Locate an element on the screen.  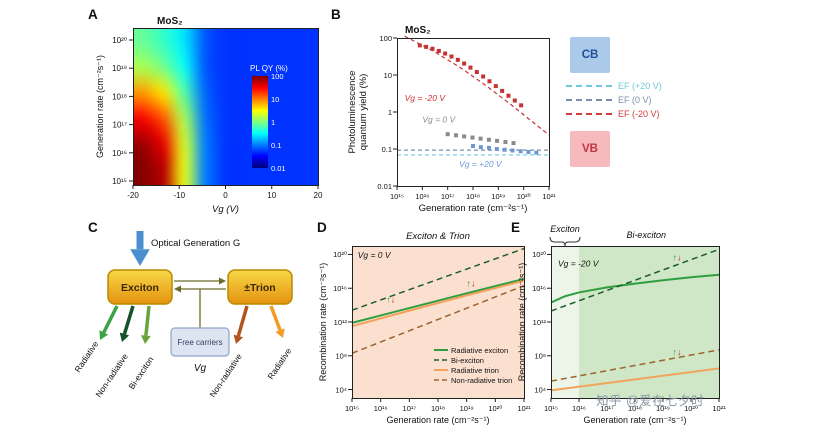
x-tick-label: 10¹⁶ is located at coordinates (422, 196).